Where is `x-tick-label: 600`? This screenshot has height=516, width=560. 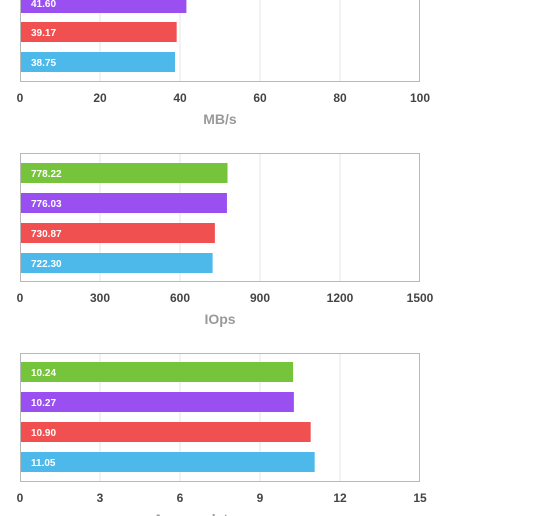 x-tick-label: 600 is located at coordinates (180, 298).